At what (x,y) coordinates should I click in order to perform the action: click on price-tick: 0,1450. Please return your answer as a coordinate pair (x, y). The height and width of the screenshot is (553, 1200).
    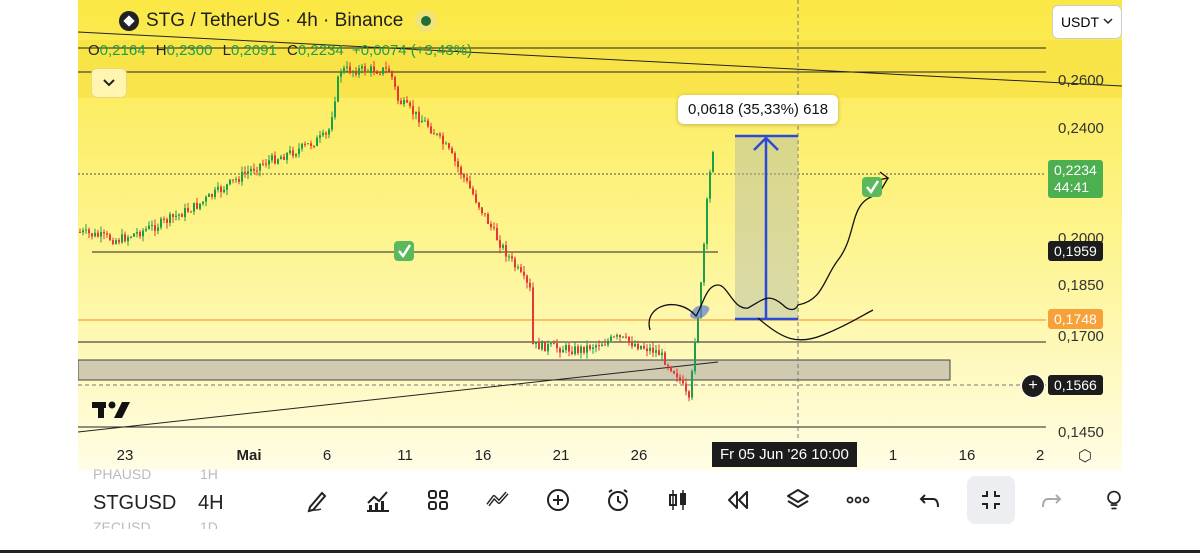
    Looking at the image, I should click on (1081, 432).